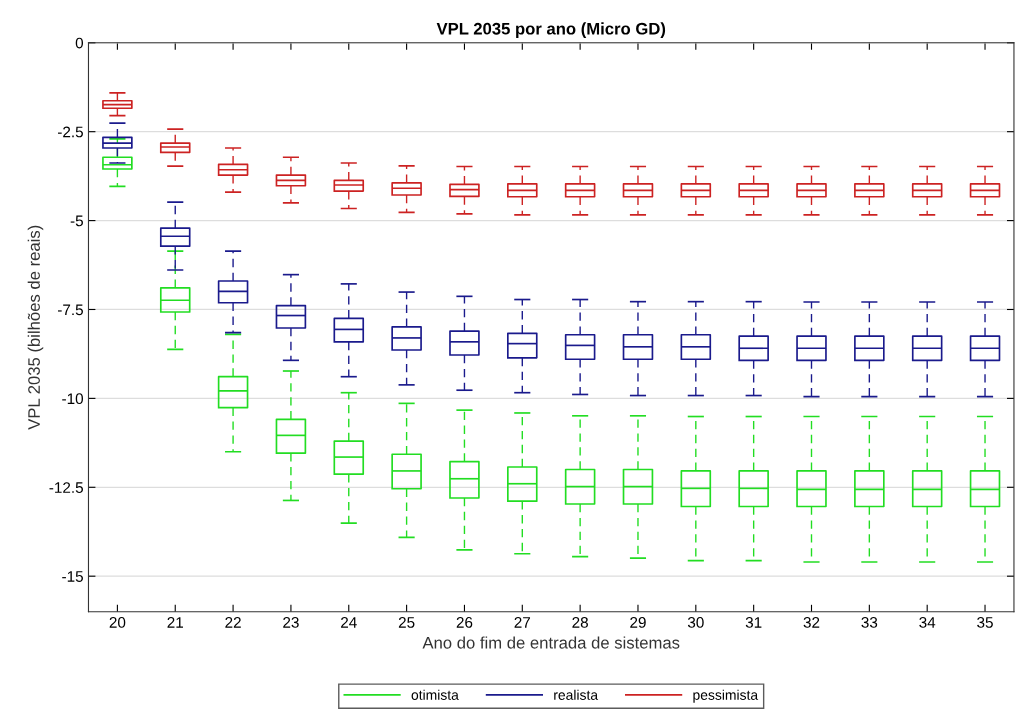 The width and height of the screenshot is (1017, 713). Describe the element at coordinates (79, 43) in the screenshot. I see `y-tick-label: 0` at that location.